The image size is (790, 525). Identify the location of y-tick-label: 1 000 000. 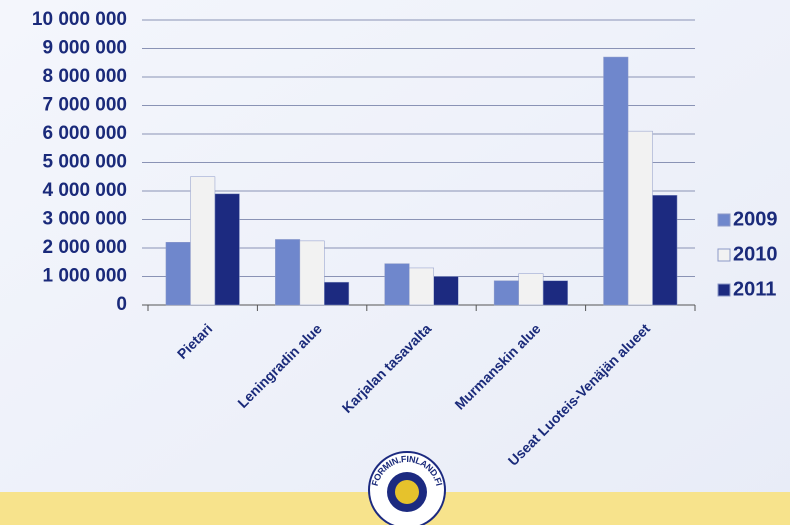
(84, 276).